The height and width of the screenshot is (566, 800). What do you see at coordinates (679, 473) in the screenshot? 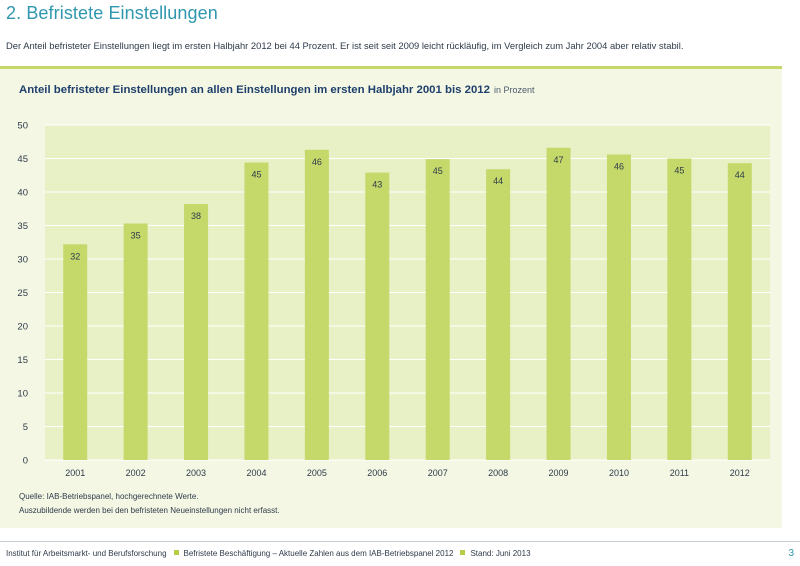
I see `x-tick-label: 2011` at bounding box center [679, 473].